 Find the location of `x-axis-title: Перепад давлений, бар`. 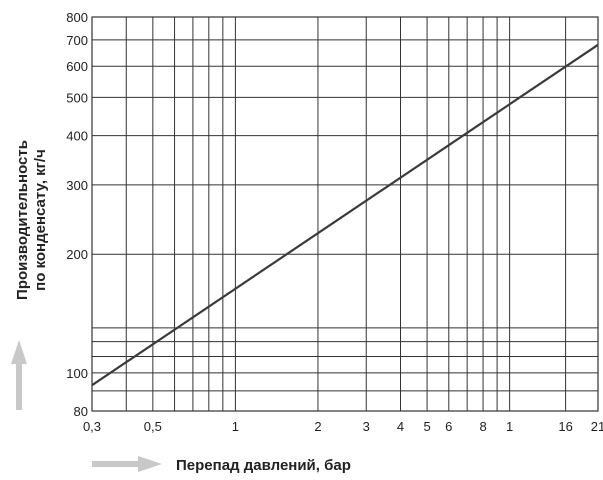

x-axis-title: Перепад давлений, бар is located at coordinates (263, 465).